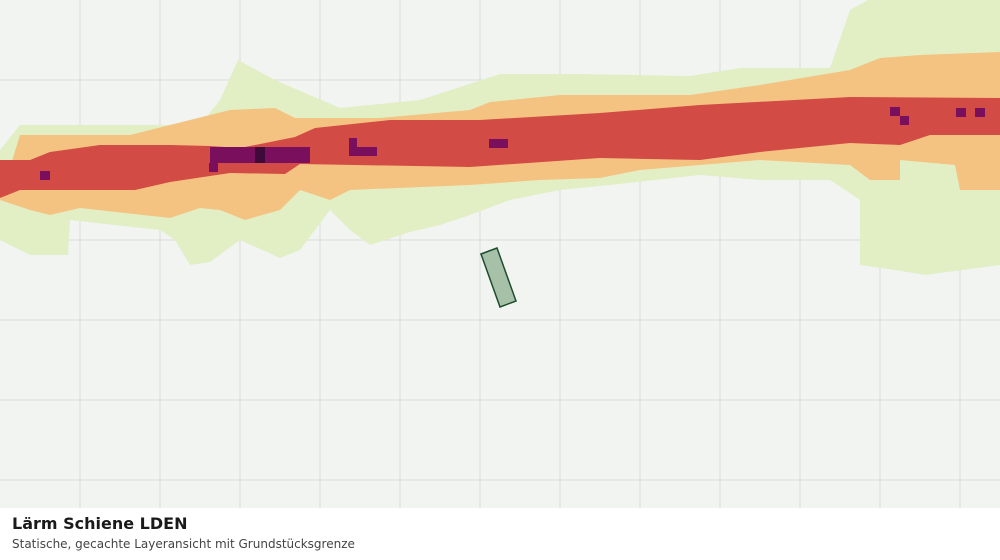 The height and width of the screenshot is (560, 1000). I want to click on caption-panel, so click(500, 534).